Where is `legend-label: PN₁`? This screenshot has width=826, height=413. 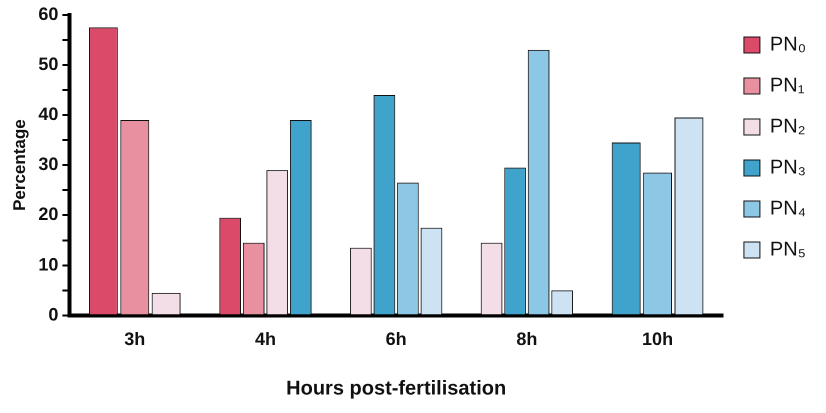
legend-label: PN₁ is located at coordinates (787, 85).